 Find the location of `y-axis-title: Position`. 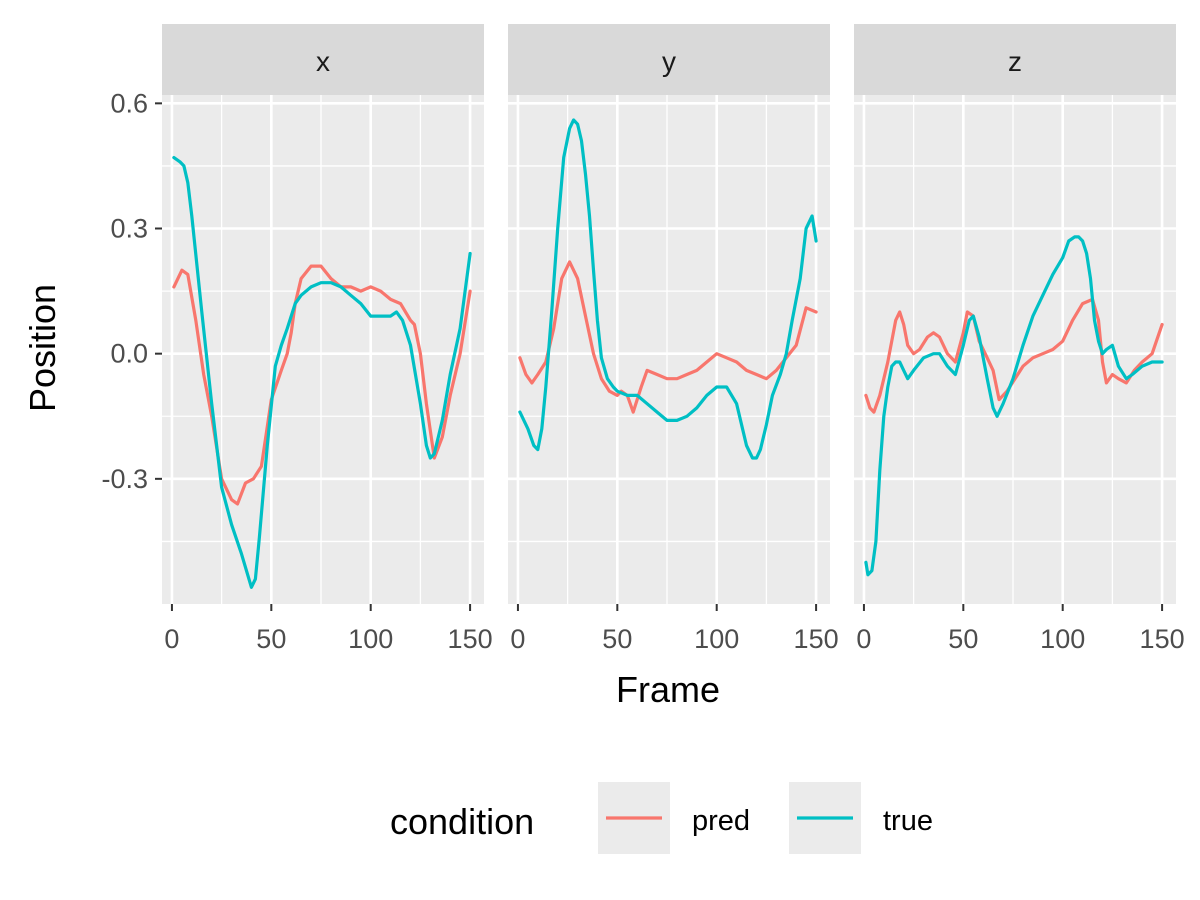

y-axis-title: Position is located at coordinates (42, 348).